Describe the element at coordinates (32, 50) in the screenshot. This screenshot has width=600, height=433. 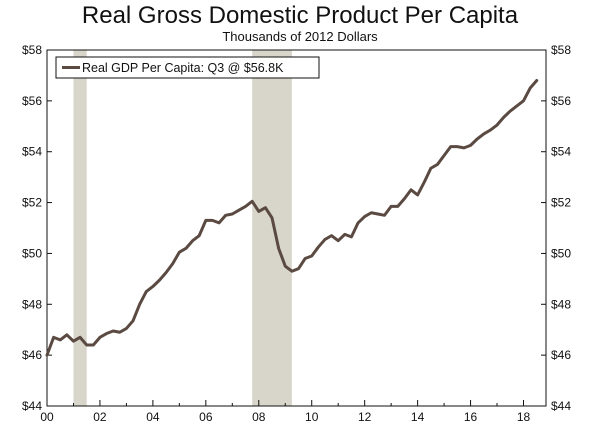
I see `y-tick-label-left-7: $58` at that location.